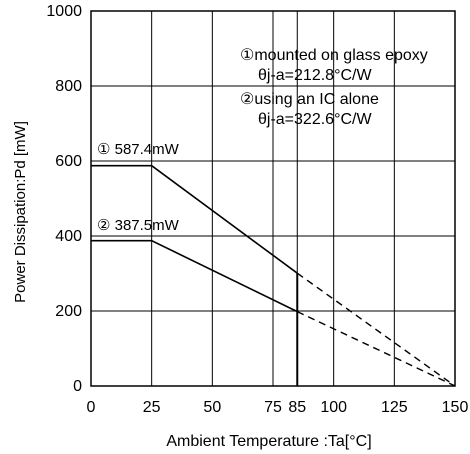 This screenshot has width=470, height=454. Describe the element at coordinates (68, 311) in the screenshot. I see `y-tick-label: 200` at that location.